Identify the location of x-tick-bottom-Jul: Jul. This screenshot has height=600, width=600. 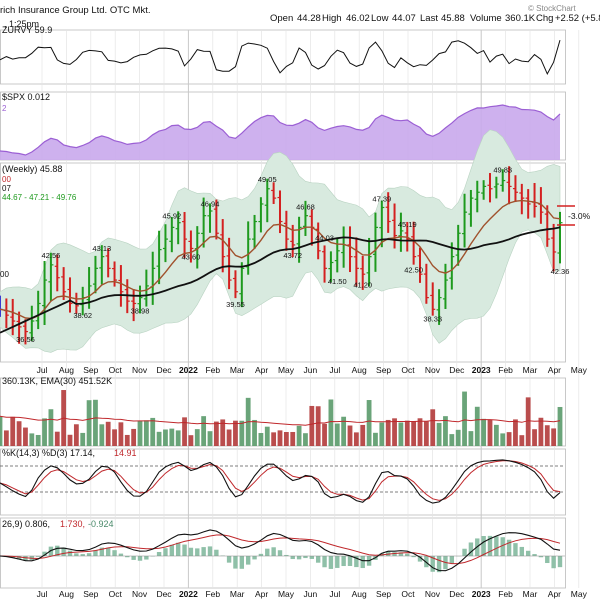
(42, 594).